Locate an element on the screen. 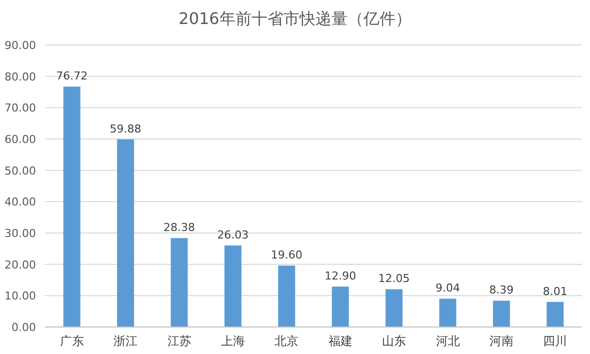  data-label: 12.05 is located at coordinates (394, 279).